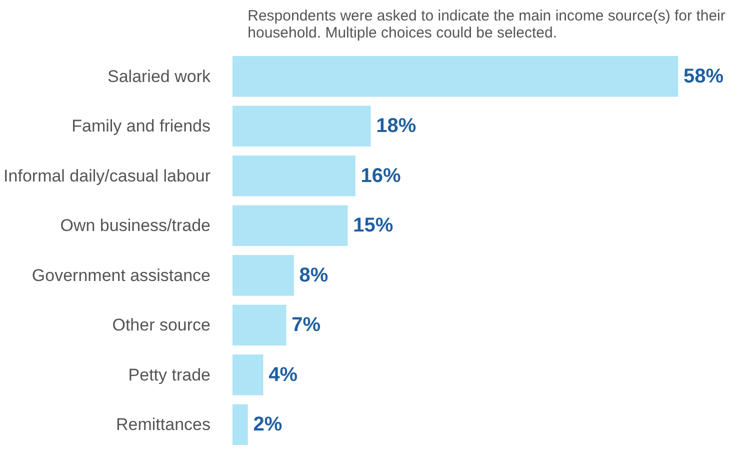 This screenshot has width=756, height=471. What do you see at coordinates (703, 76) in the screenshot?
I see `data-label: 58%` at bounding box center [703, 76].